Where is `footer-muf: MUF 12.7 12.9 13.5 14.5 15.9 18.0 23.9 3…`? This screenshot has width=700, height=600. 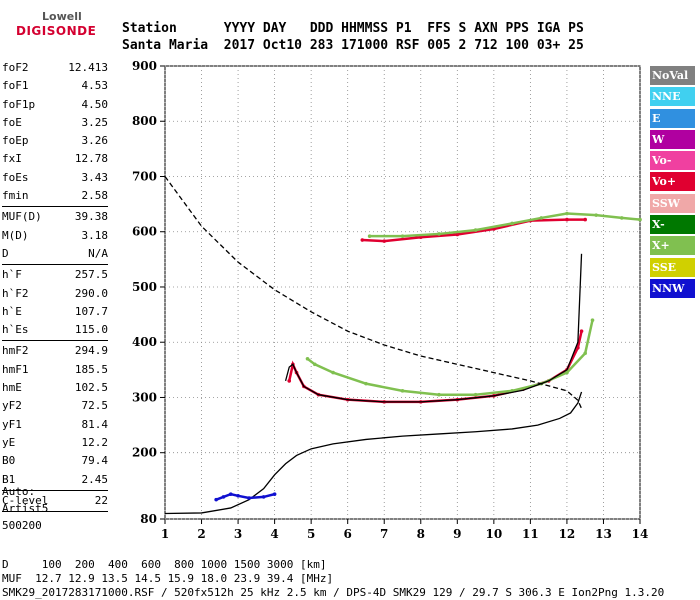
footer-muf: MUF 12.7 12.9 13.5 14.5 15.9 18.0 23.9 3… is located at coordinates (168, 578).